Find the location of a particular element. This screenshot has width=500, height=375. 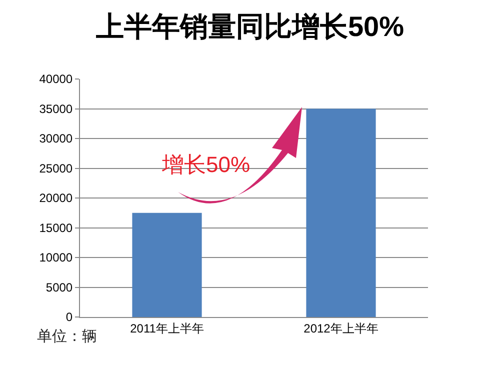

x-tick-label: 2011年上半年 is located at coordinates (167, 328).